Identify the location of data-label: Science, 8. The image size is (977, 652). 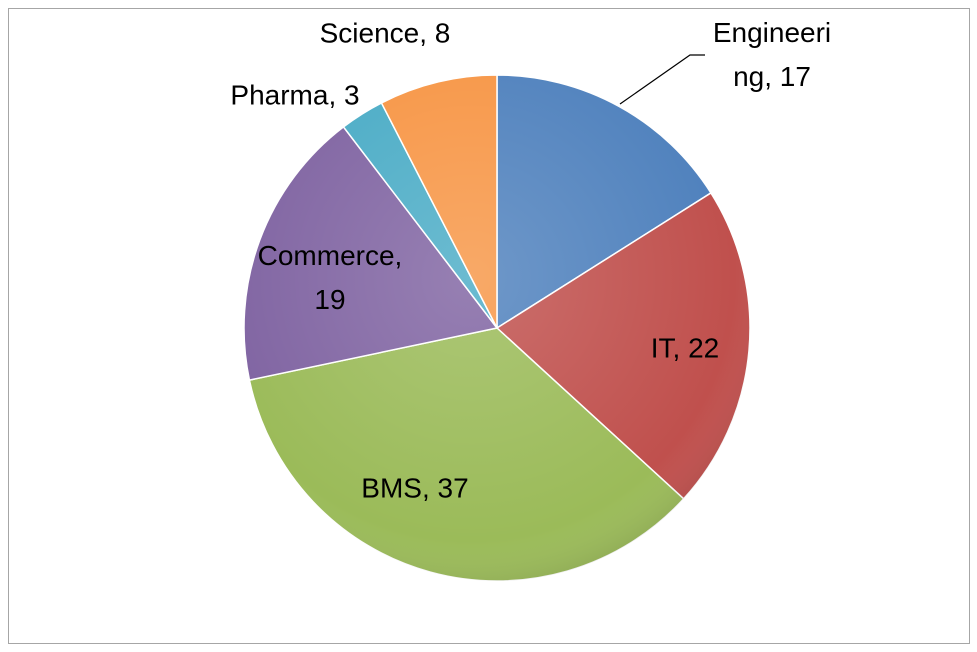
(385, 32).